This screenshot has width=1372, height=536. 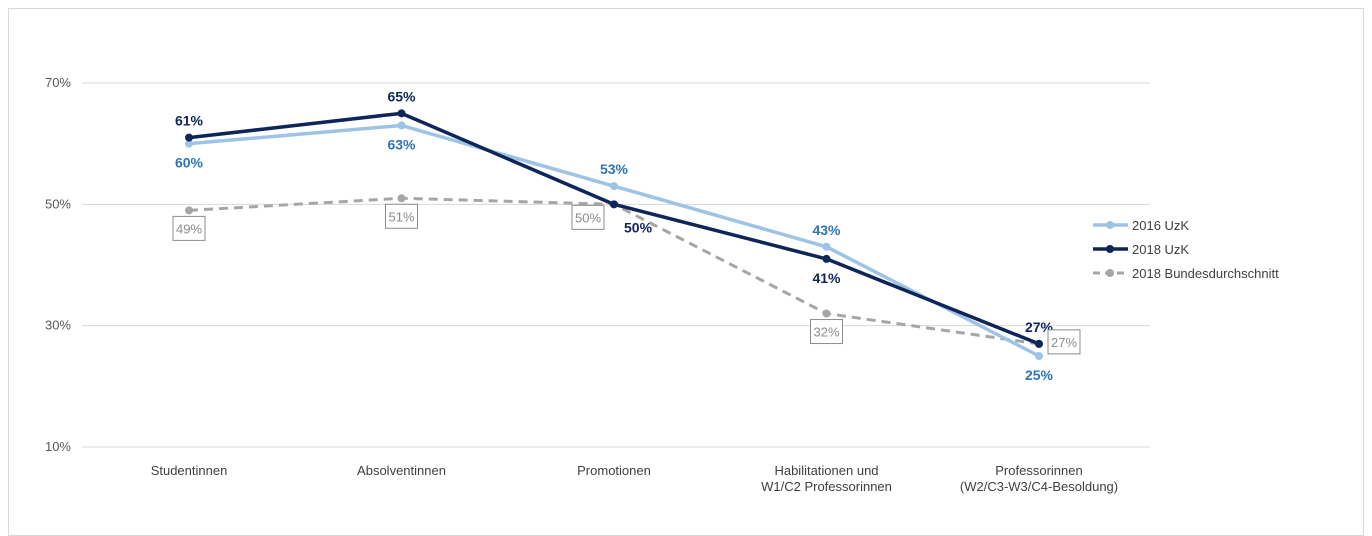 I want to click on legend-label: 2016 UzK, so click(x=1160, y=225).